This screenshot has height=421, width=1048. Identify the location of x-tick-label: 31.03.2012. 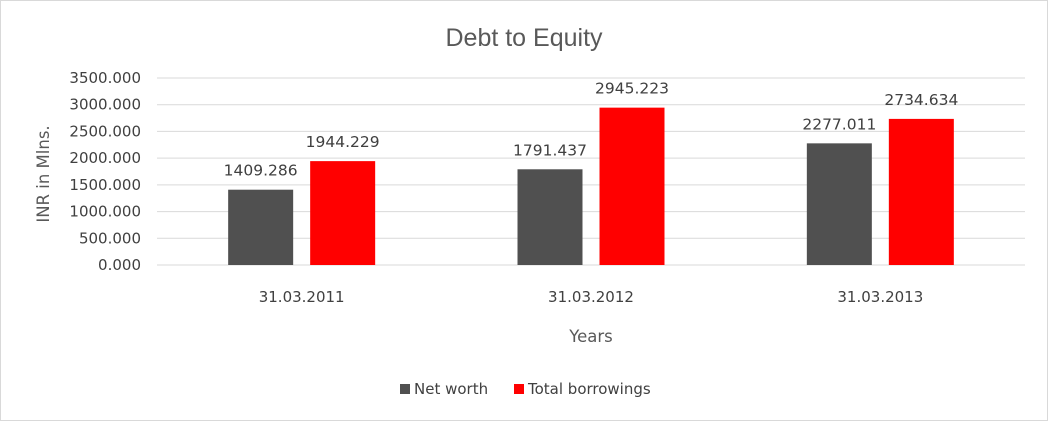
(591, 297).